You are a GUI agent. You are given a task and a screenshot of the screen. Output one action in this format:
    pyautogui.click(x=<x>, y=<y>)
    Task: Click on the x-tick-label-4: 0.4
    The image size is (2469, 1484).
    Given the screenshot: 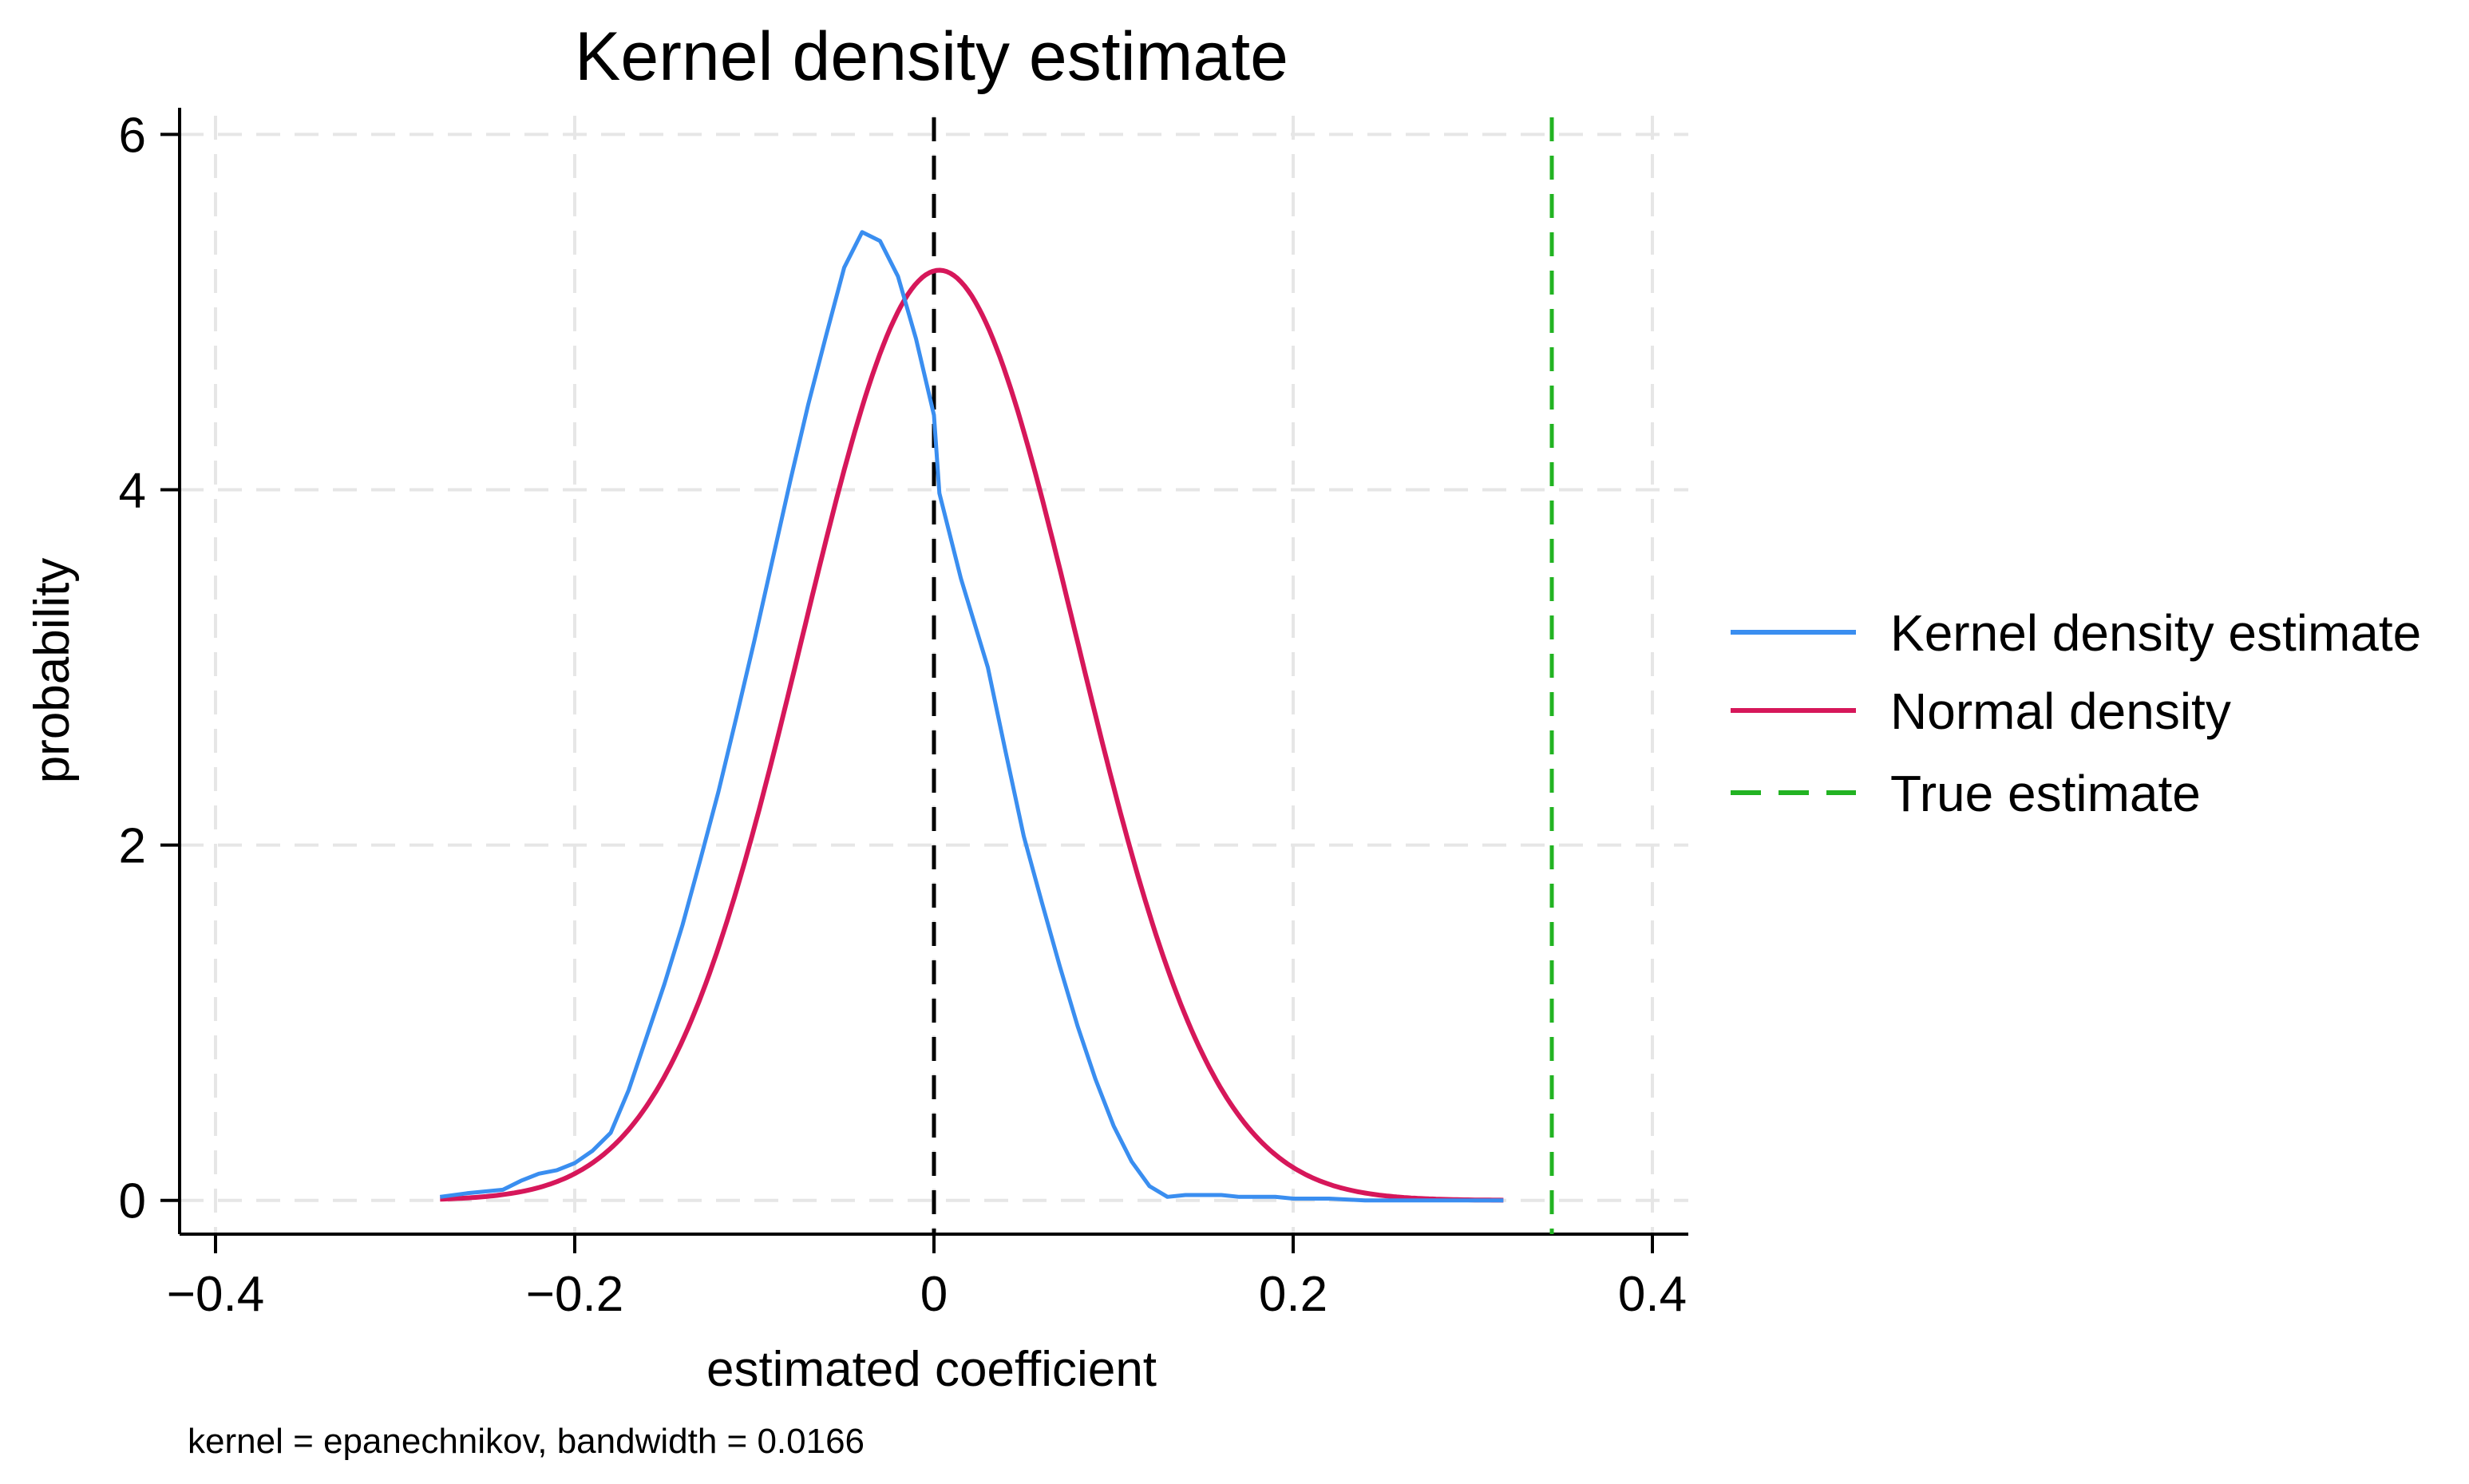 What is the action you would take?
    pyautogui.click(x=1653, y=1294)
    